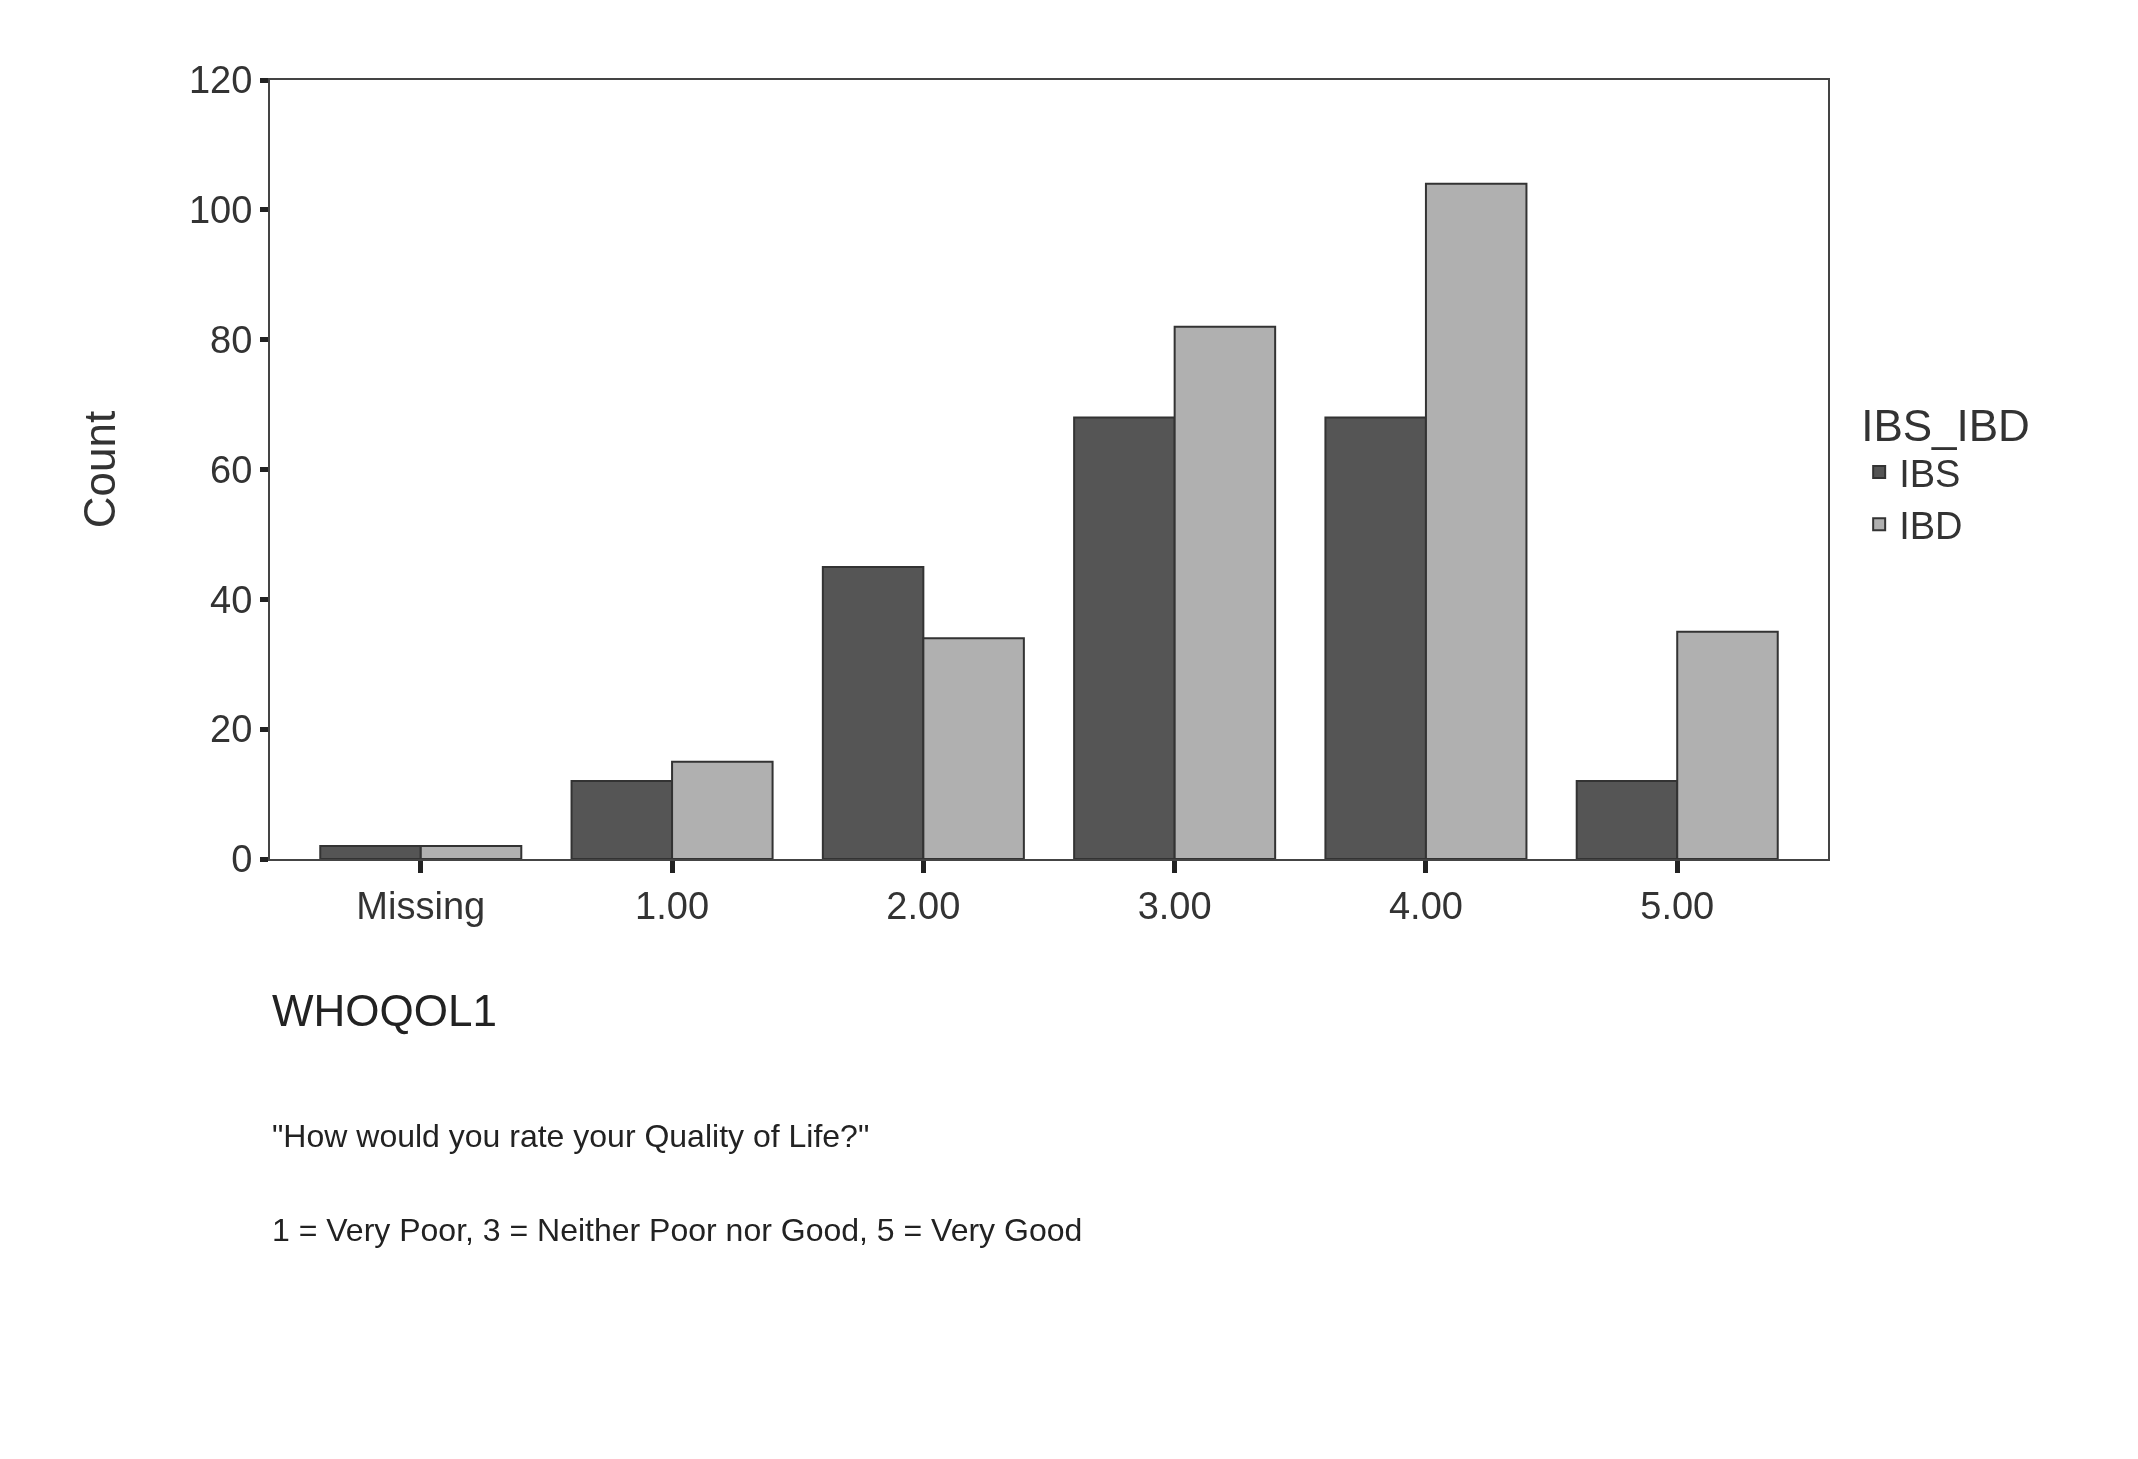  What do you see at coordinates (220, 210) in the screenshot?
I see `y-tick-label: 100` at bounding box center [220, 210].